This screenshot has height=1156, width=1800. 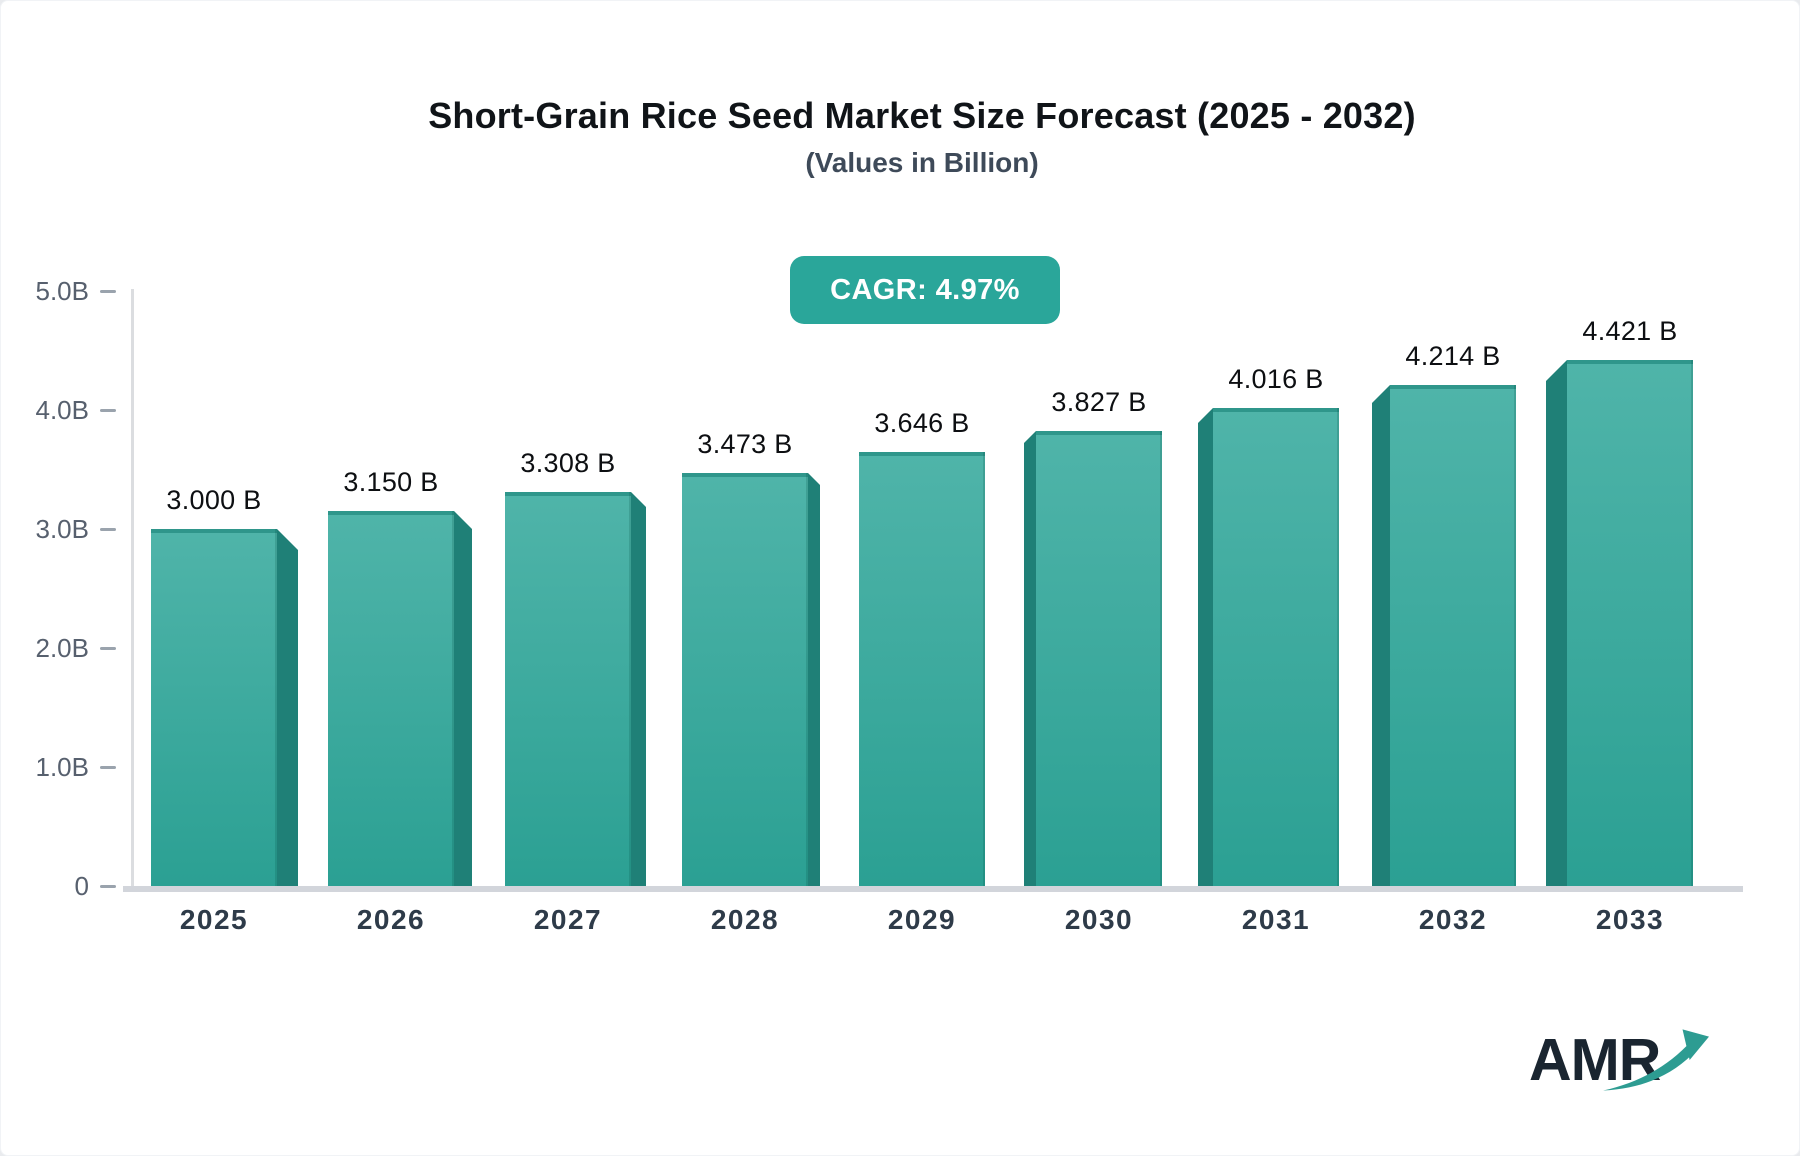 I want to click on bar-2029, so click(x=922, y=669).